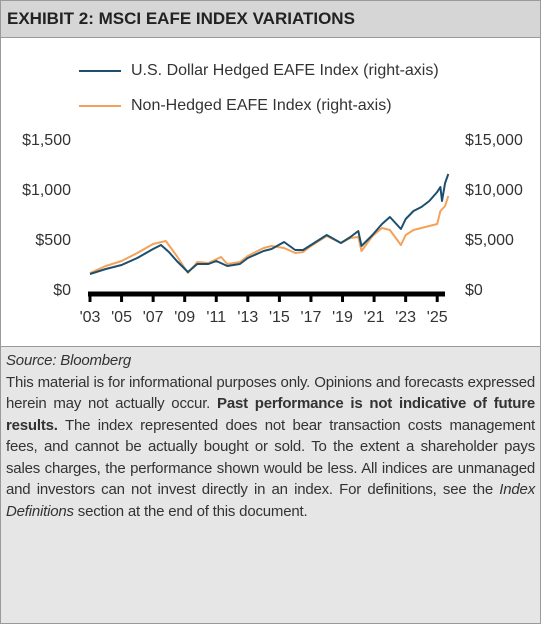 The image size is (541, 624). What do you see at coordinates (216, 317) in the screenshot?
I see `x-tick-label: '11` at bounding box center [216, 317].